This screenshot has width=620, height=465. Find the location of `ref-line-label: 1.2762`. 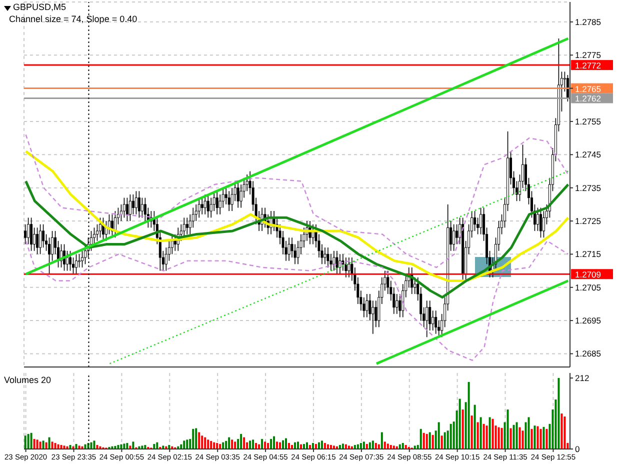

ref-line-label: 1.2762 is located at coordinates (588, 99).